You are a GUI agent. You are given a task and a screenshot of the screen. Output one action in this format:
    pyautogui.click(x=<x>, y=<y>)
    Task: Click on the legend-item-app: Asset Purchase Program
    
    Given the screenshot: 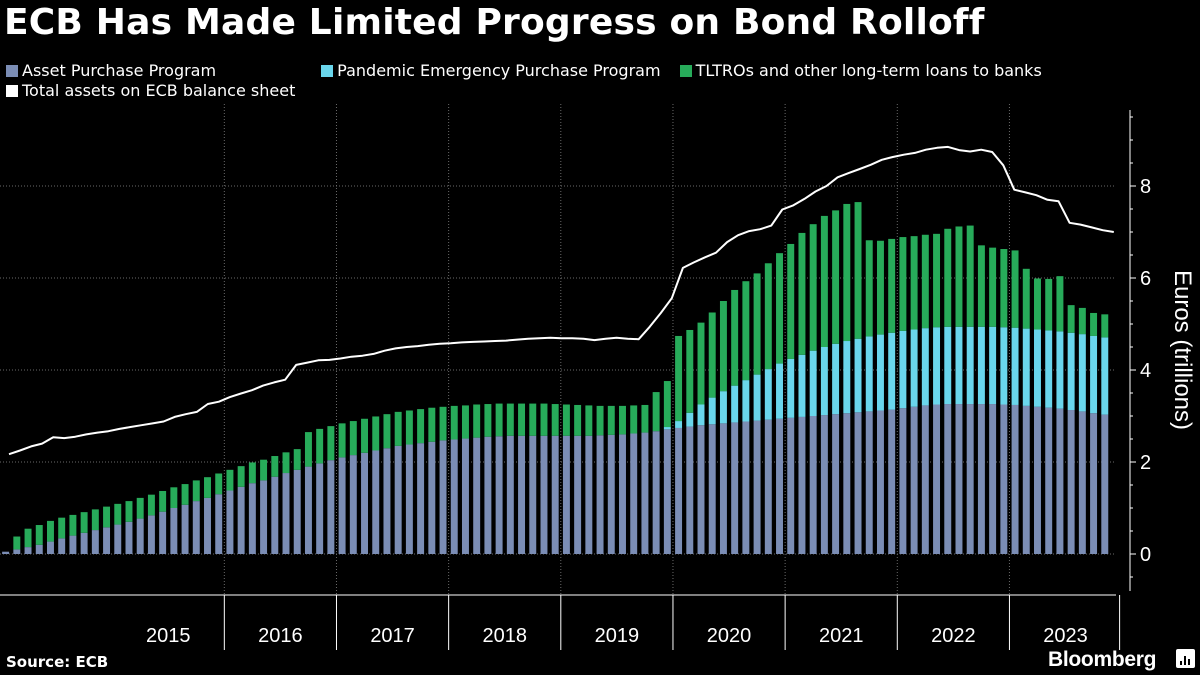 What is the action you would take?
    pyautogui.click(x=111, y=70)
    